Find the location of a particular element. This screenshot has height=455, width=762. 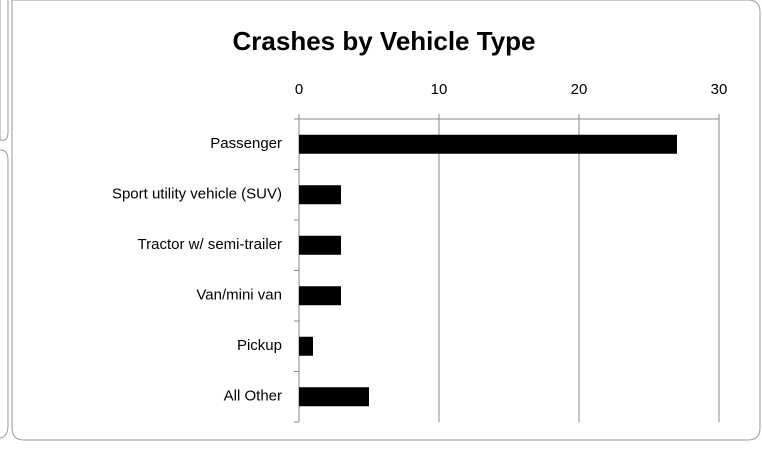

y-tick-label: All Other is located at coordinates (253, 396).